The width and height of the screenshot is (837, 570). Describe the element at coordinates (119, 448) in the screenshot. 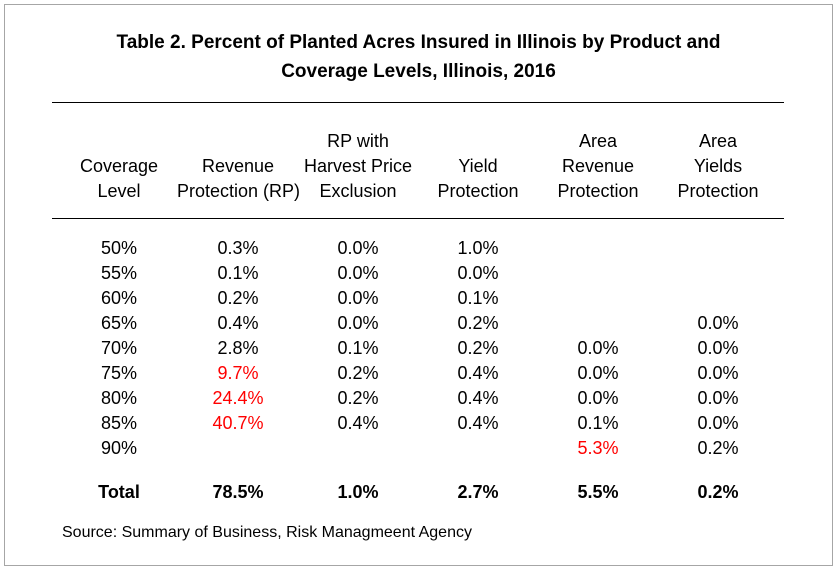

I see `coverage-level-cell: 90%` at that location.